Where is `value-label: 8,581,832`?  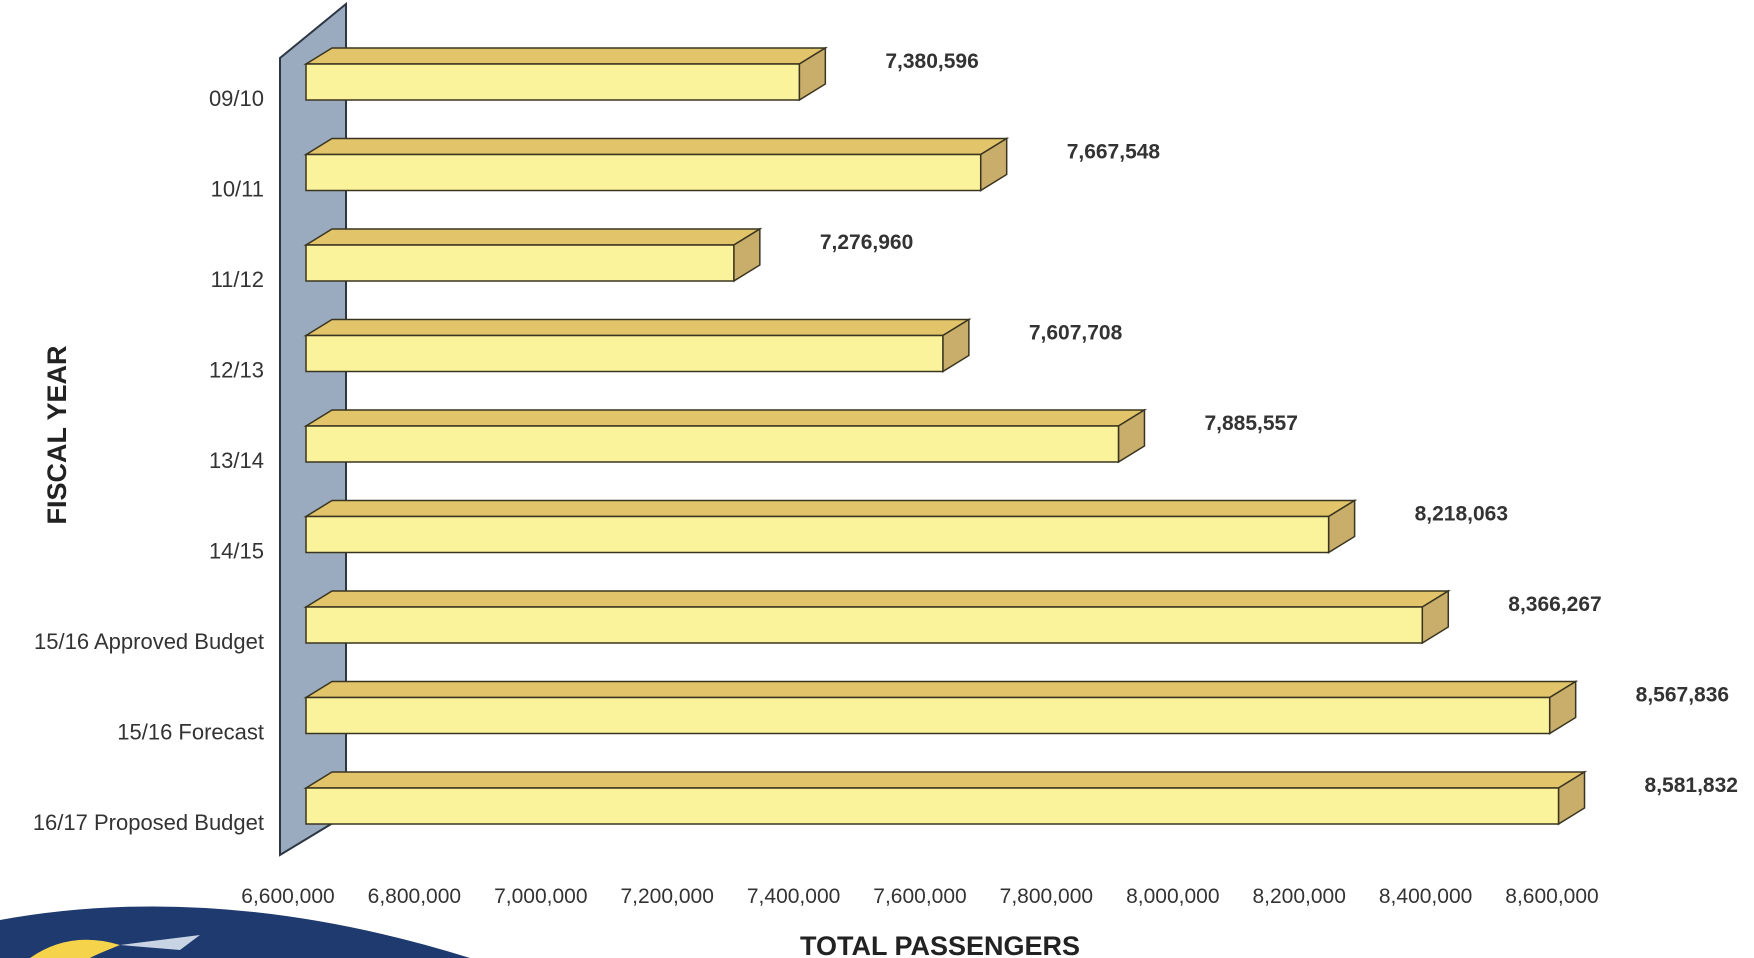
value-label: 8,581,832 is located at coordinates (1691, 785).